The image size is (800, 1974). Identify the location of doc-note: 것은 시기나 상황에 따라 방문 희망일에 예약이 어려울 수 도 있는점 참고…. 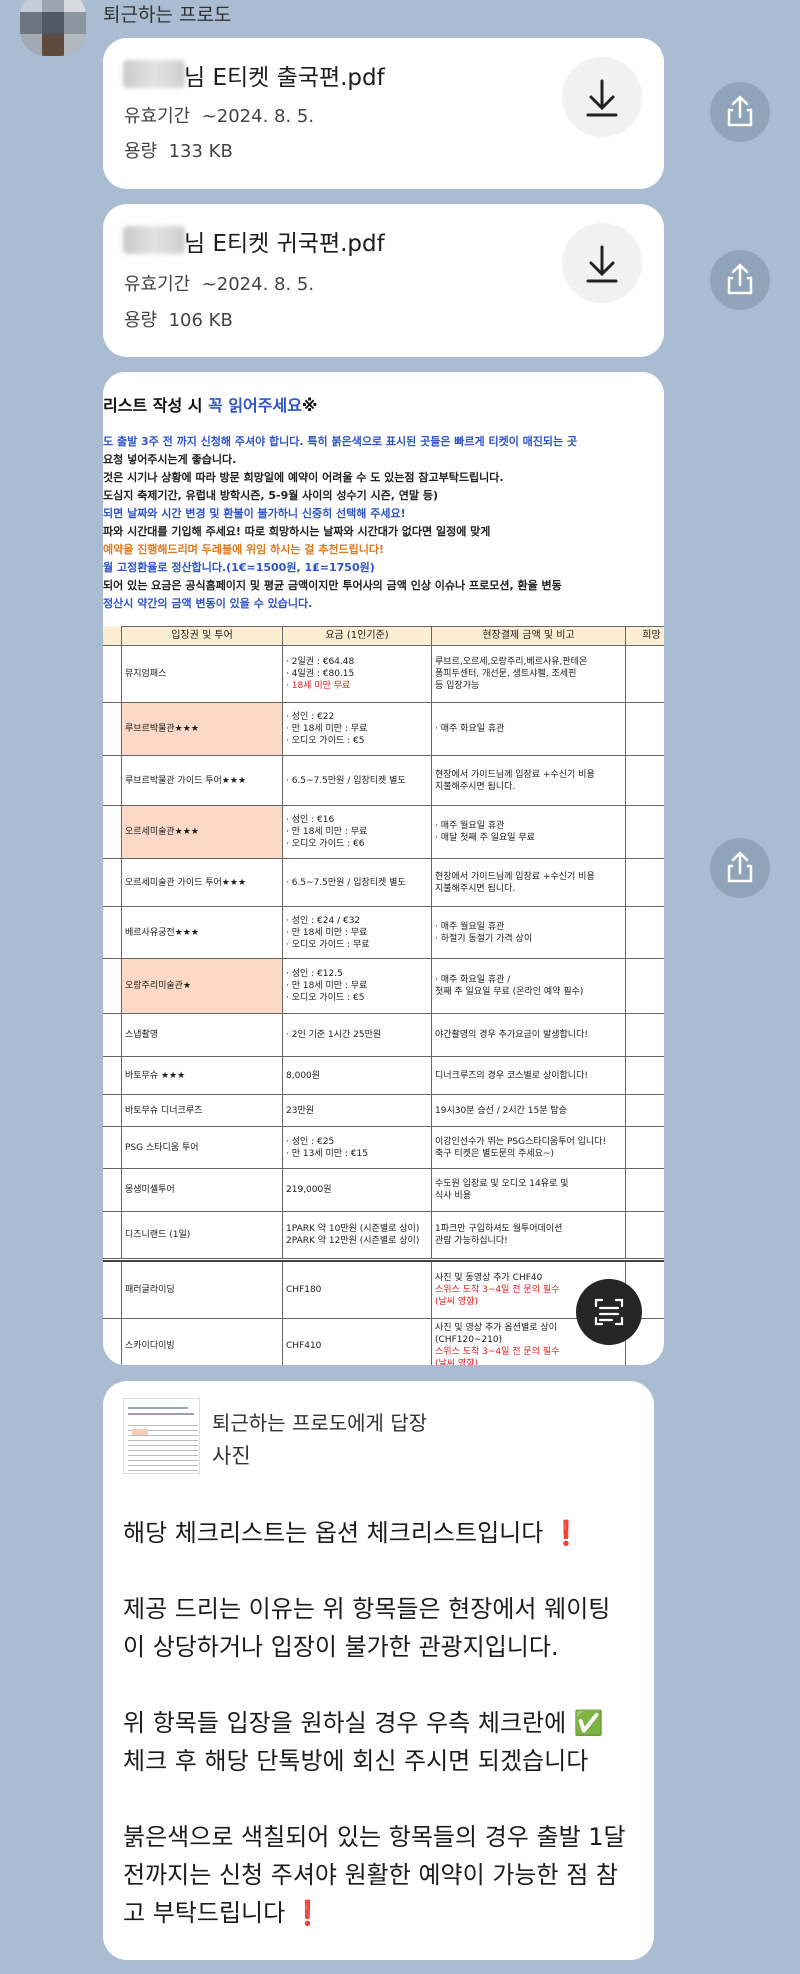
(303, 477).